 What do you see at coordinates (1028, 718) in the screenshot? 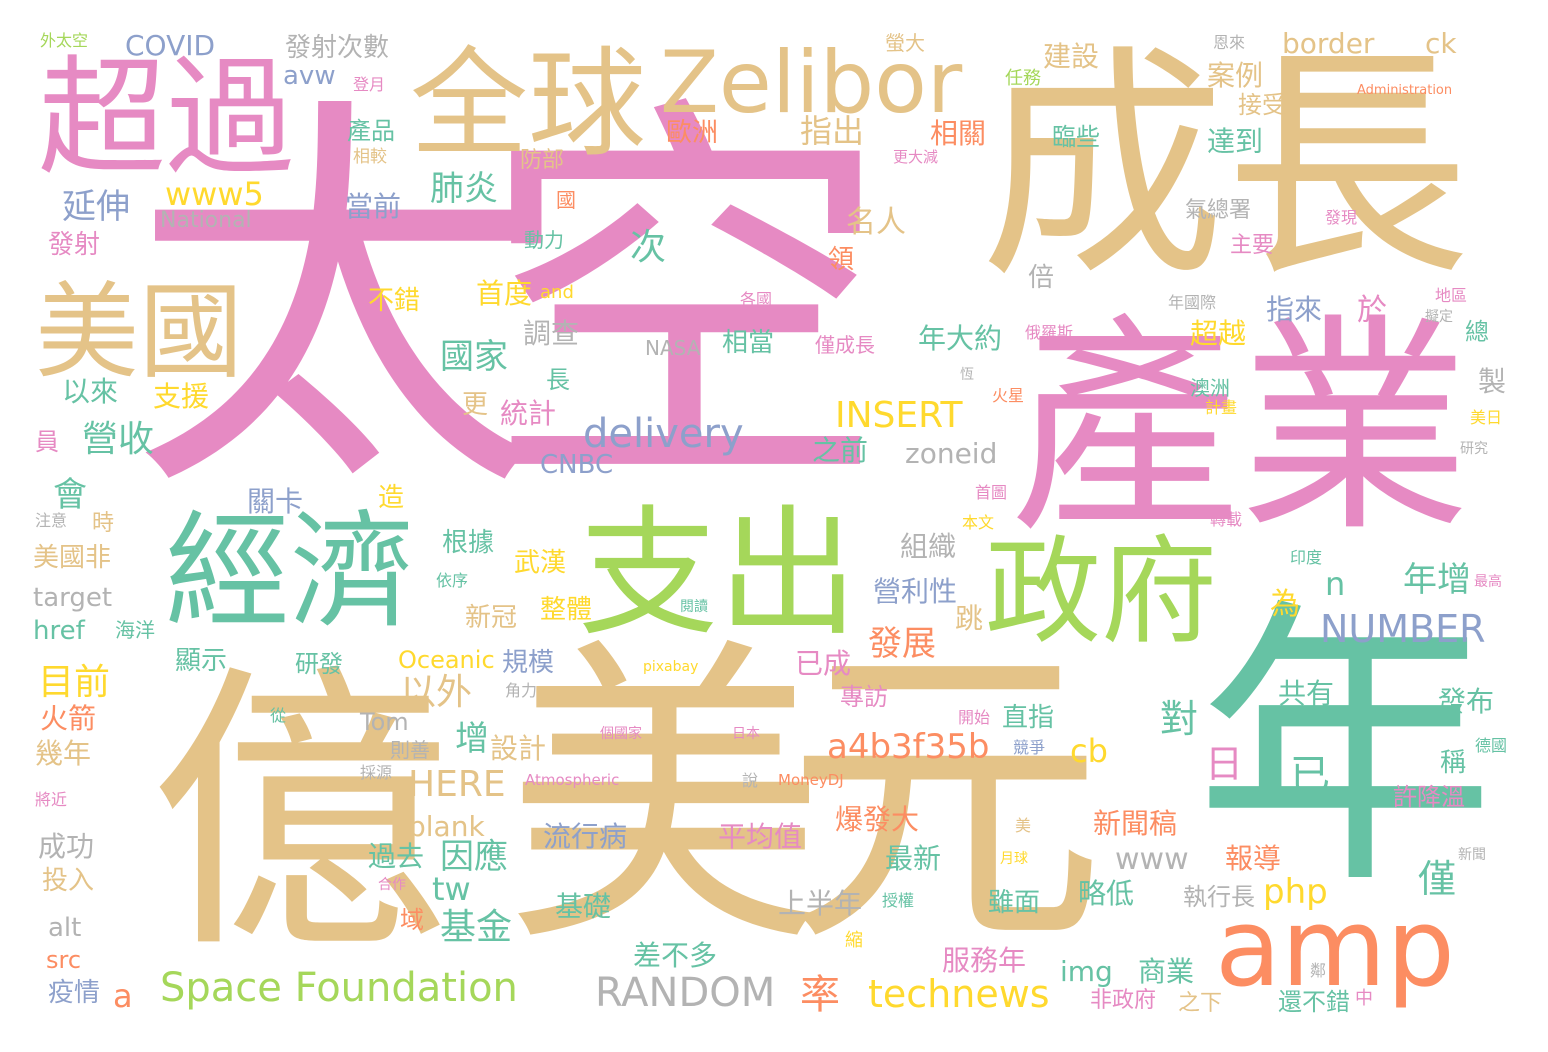
I see `word-zhizhi: 直指` at bounding box center [1028, 718].